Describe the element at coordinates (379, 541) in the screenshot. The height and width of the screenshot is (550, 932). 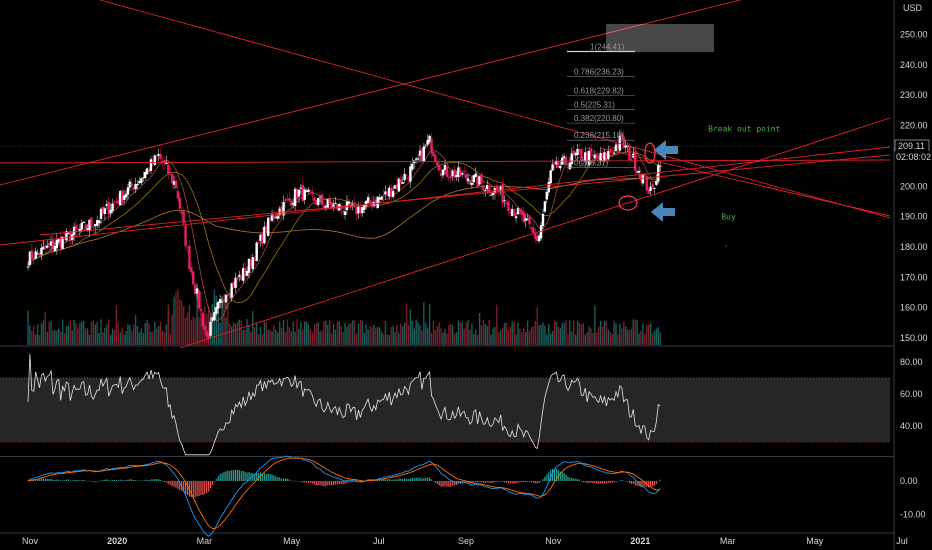
I see `time-tick-label: Jul` at that location.